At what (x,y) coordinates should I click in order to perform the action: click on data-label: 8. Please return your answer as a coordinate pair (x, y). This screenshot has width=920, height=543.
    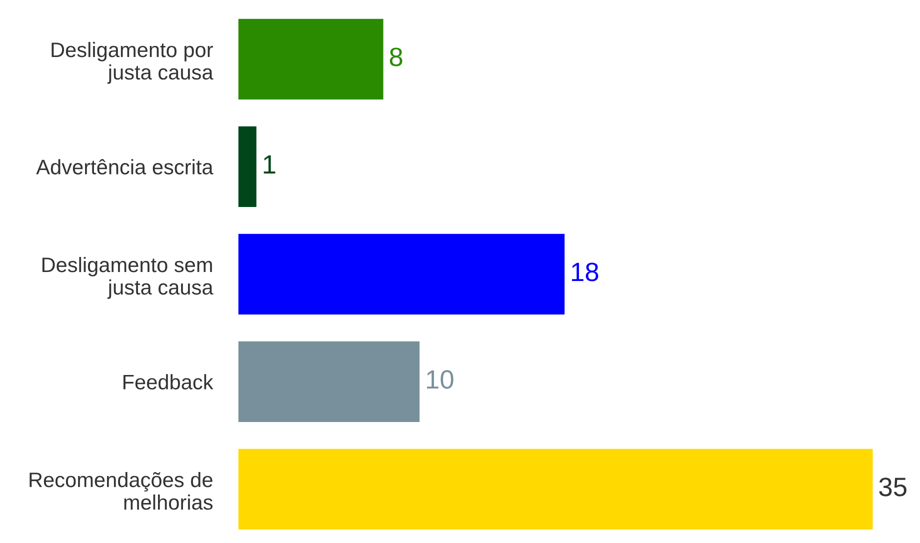
    Looking at the image, I should click on (396, 57).